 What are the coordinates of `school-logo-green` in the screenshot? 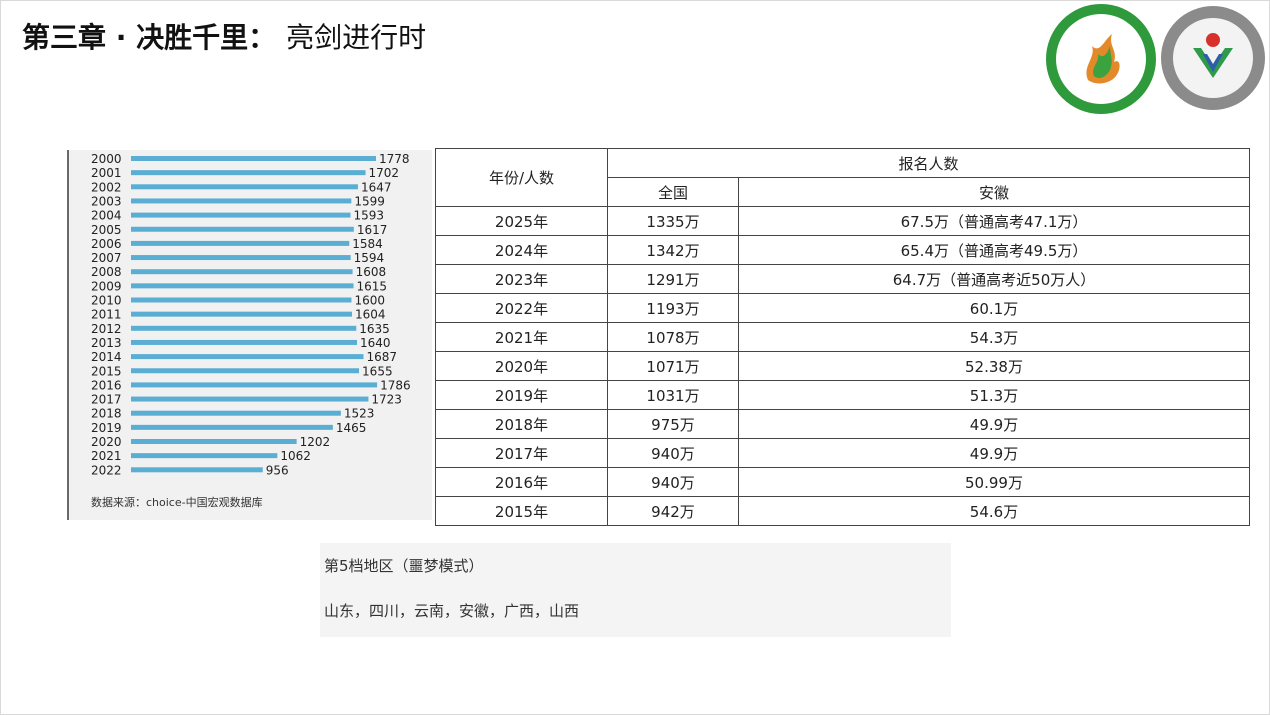 It's located at (1101, 59).